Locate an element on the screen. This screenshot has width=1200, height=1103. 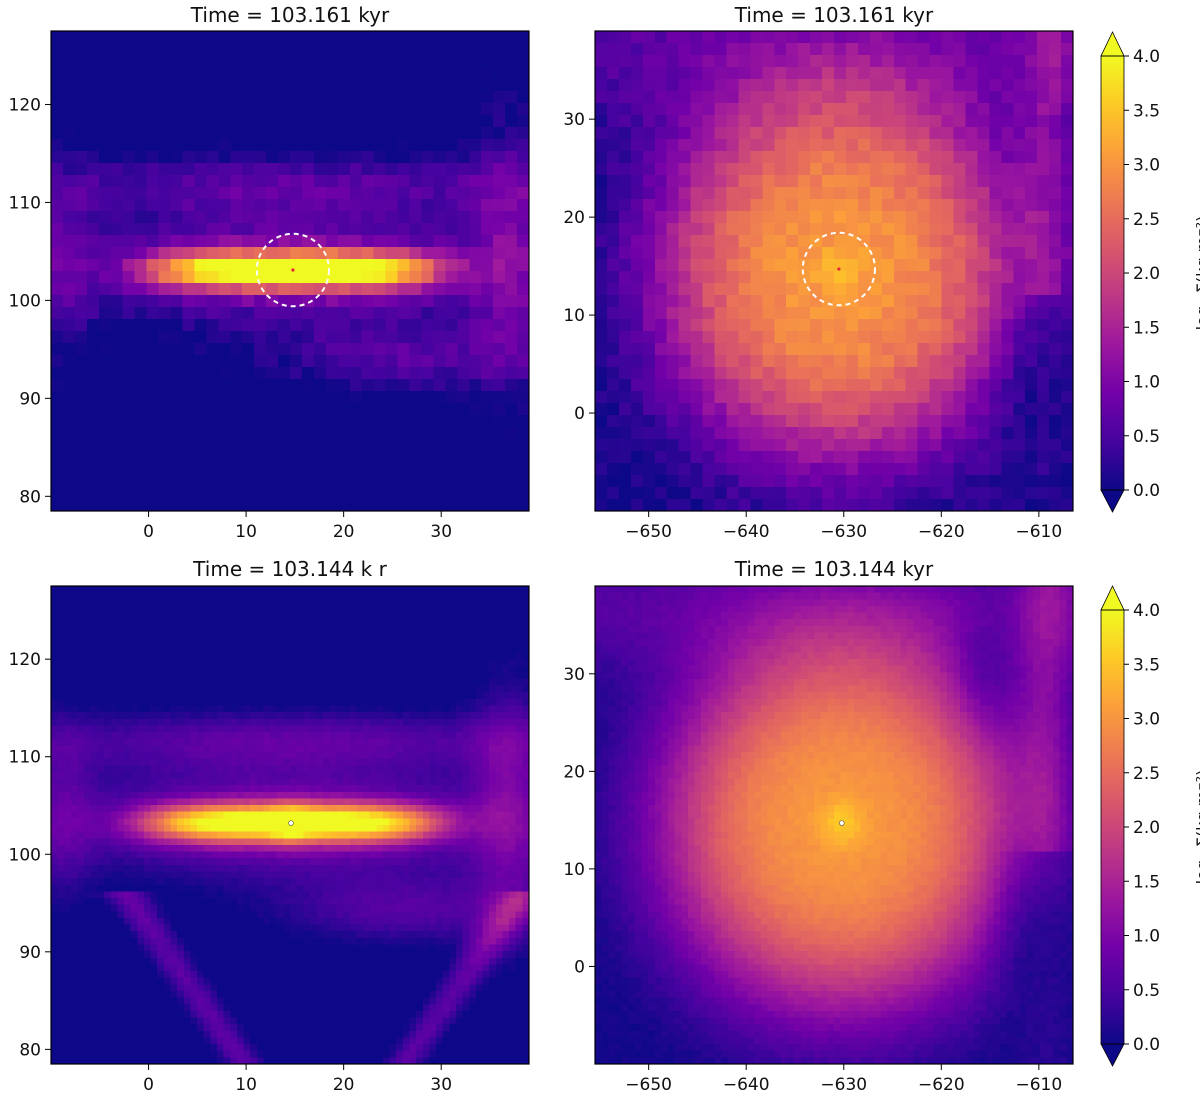
colorbar-tick-label: 0.5 is located at coordinates (1146, 437).